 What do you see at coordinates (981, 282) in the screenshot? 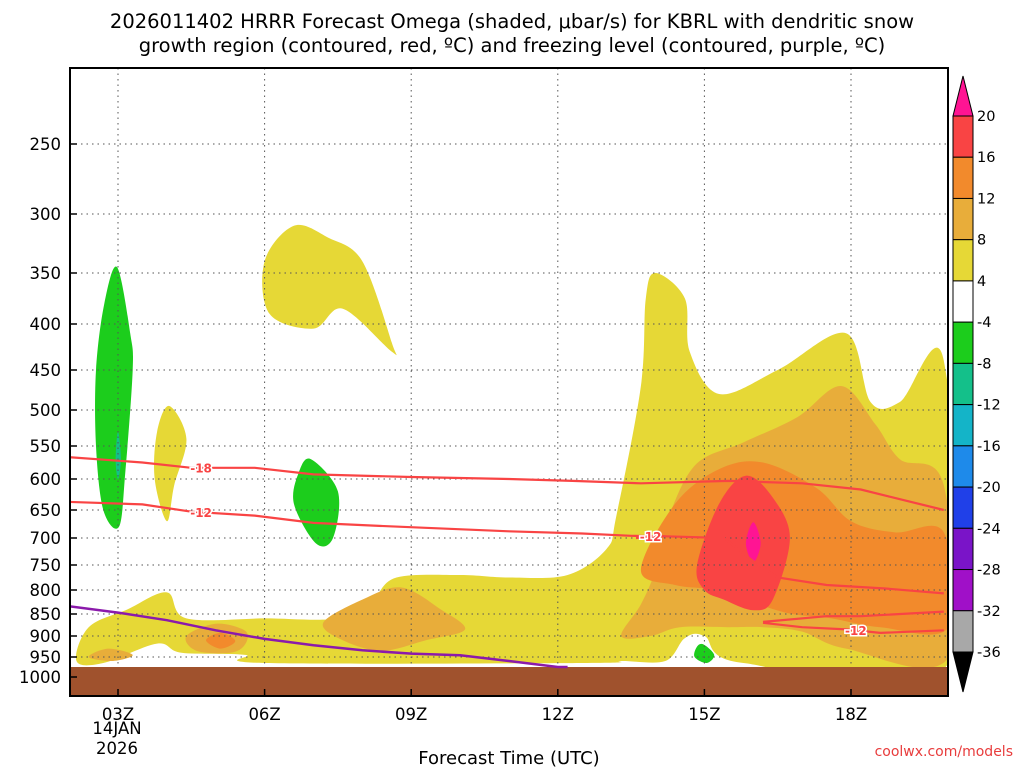
I see `colorbar-label-4: 4` at bounding box center [981, 282].